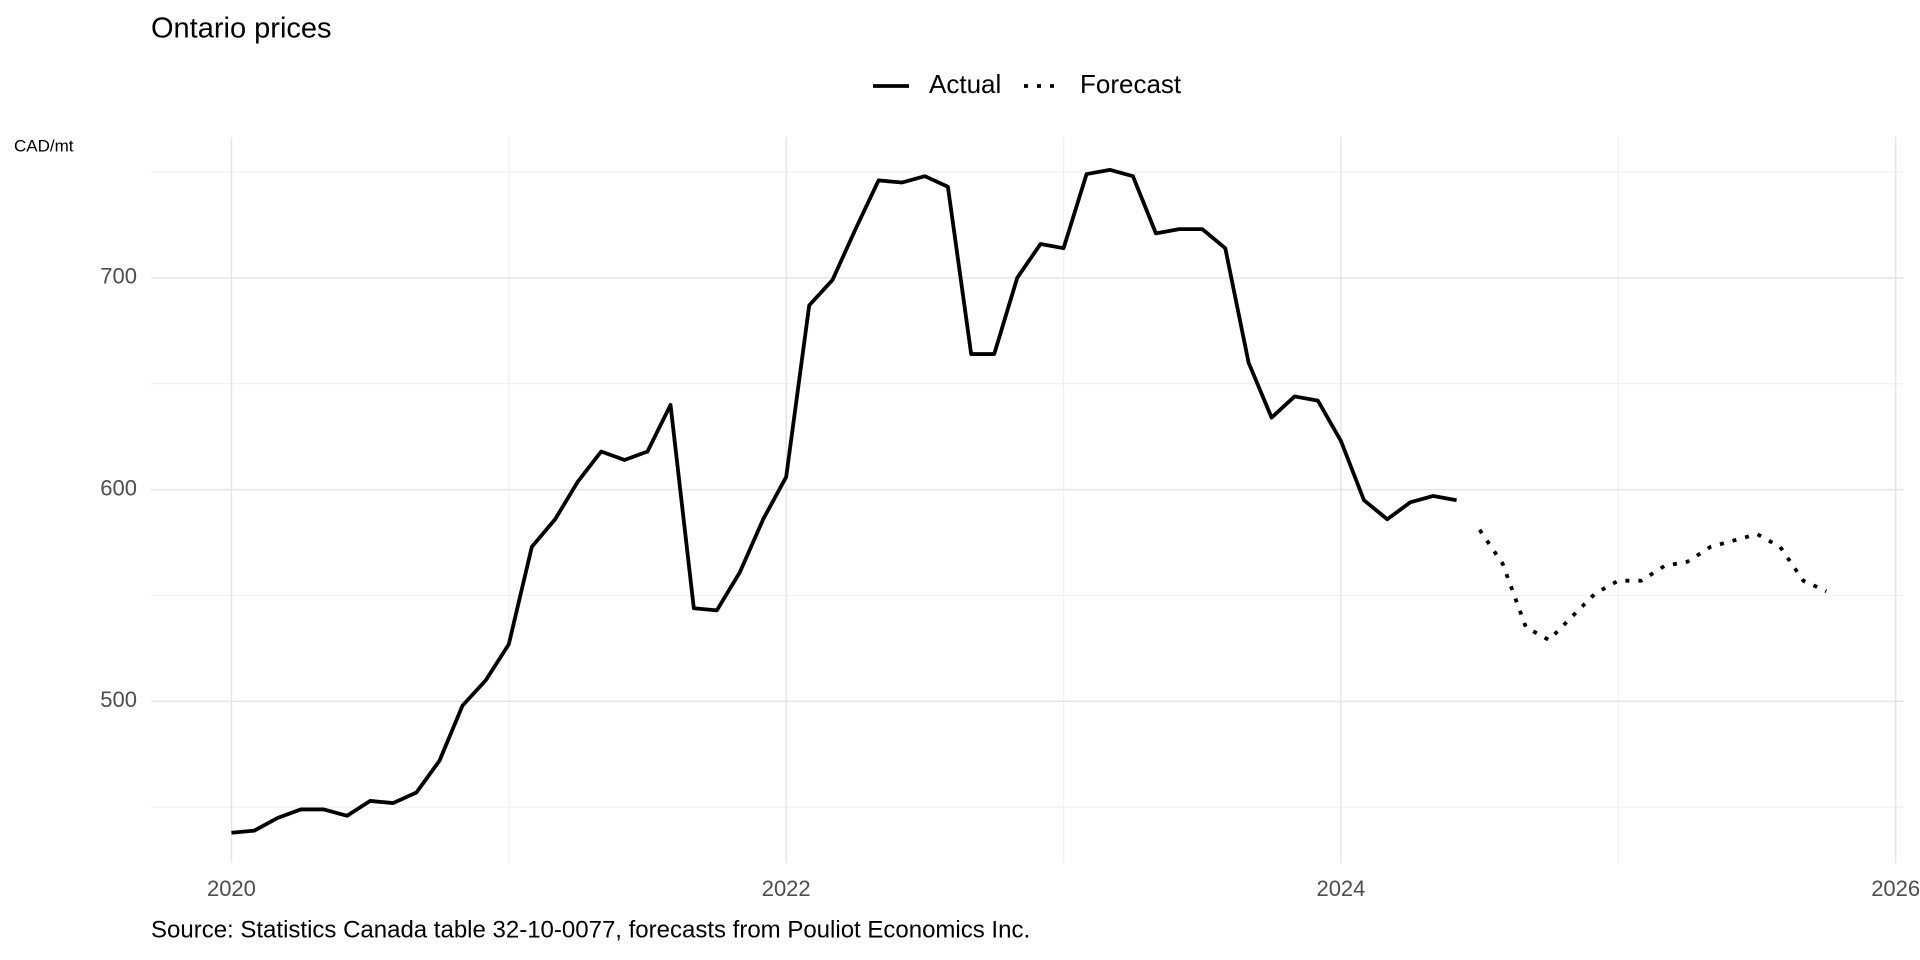 This screenshot has height=960, width=1920. Describe the element at coordinates (1340, 888) in the screenshot. I see `x-tick-label: 2024` at that location.